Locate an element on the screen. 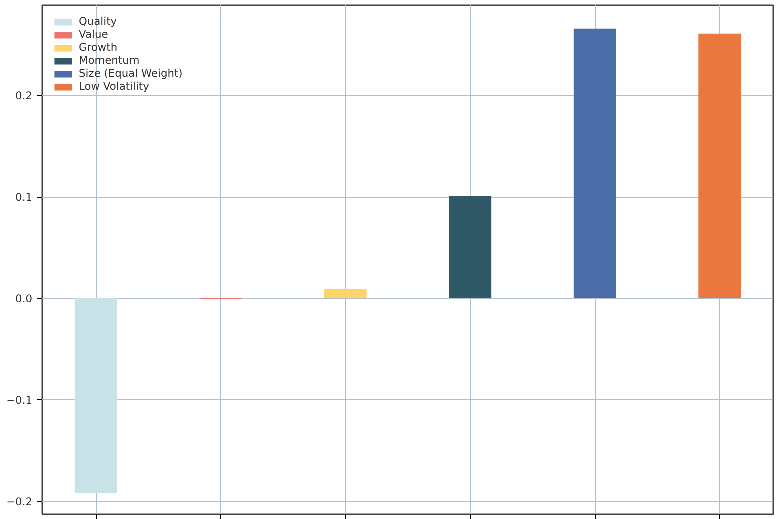 The image size is (778, 519). y-tick-label: 0.1 is located at coordinates (24, 197).